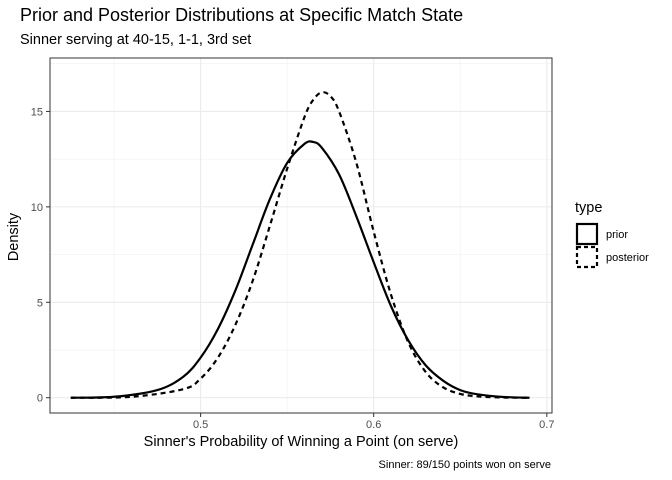 This screenshot has width=672, height=480. Describe the element at coordinates (14, 237) in the screenshot. I see `y-axis-label: Density` at that location.